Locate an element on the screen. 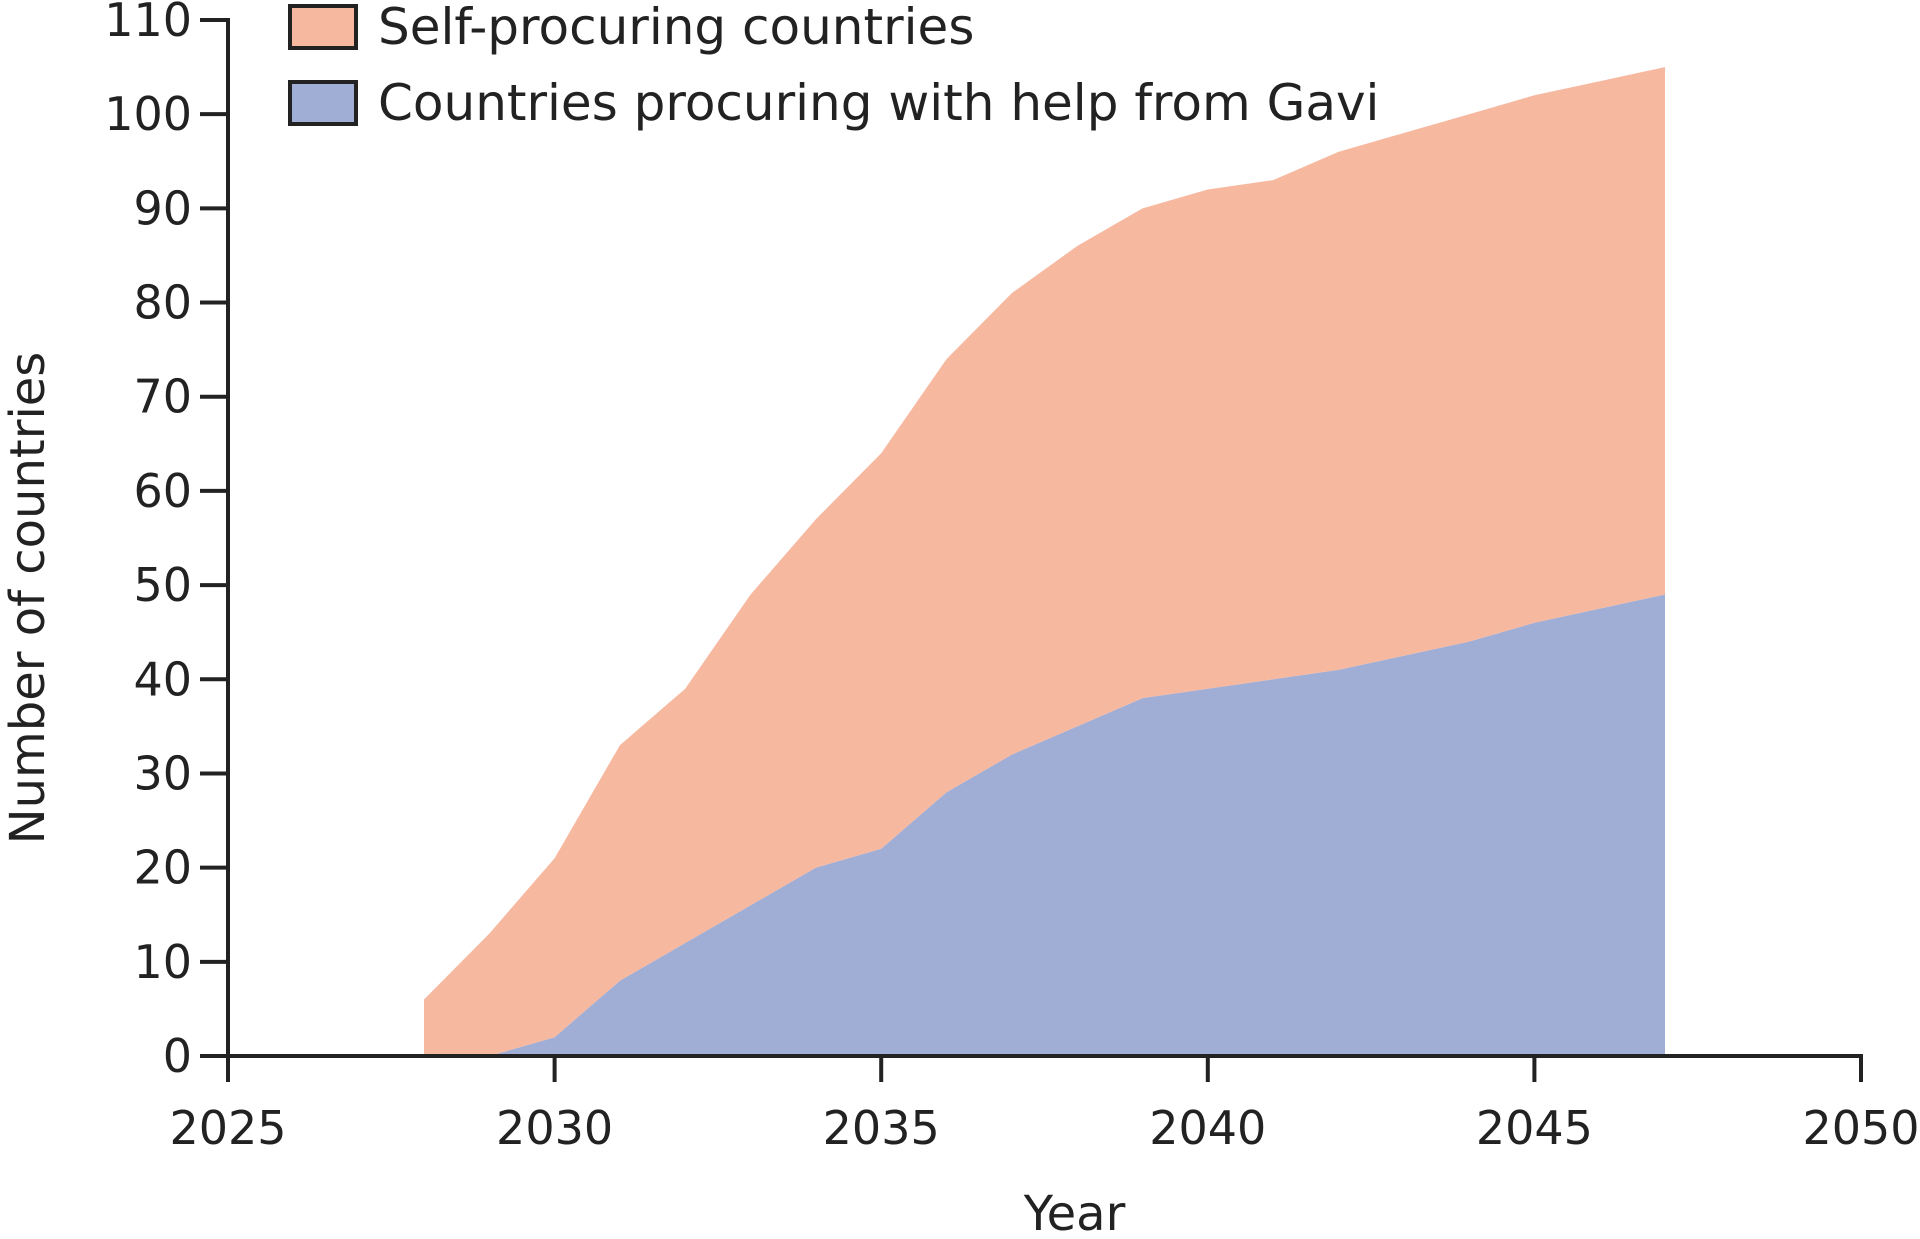 The width and height of the screenshot is (1920, 1239). y-tick-label: 100 is located at coordinates (148, 114).